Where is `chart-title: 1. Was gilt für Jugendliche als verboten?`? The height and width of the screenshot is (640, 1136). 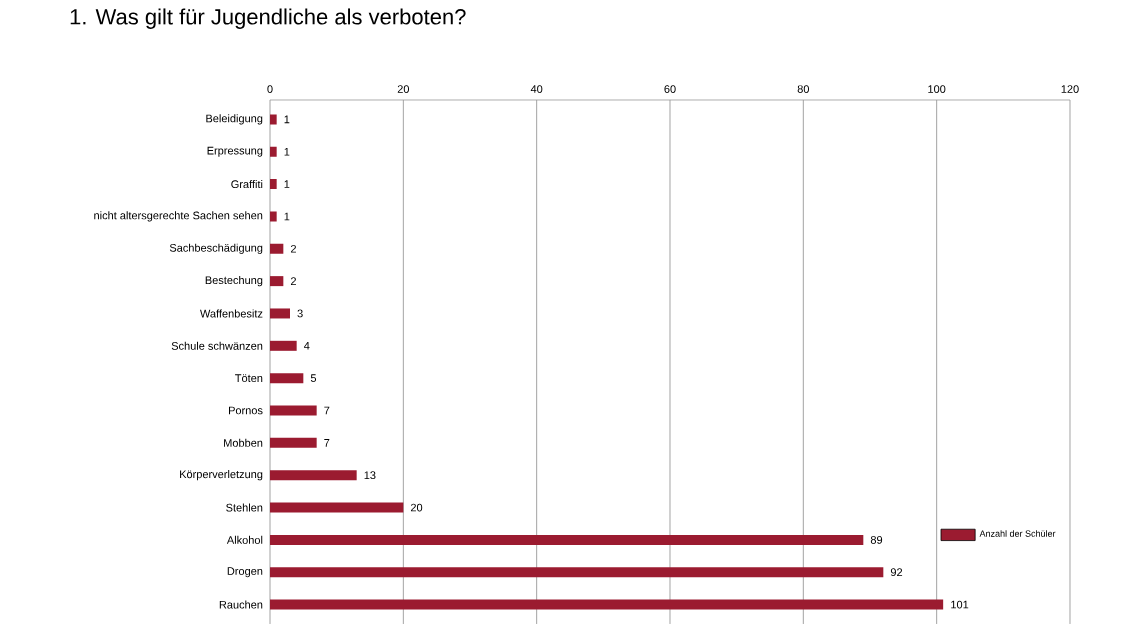 chart-title: 1. Was gilt für Jugendliche als verboten? is located at coordinates (268, 18).